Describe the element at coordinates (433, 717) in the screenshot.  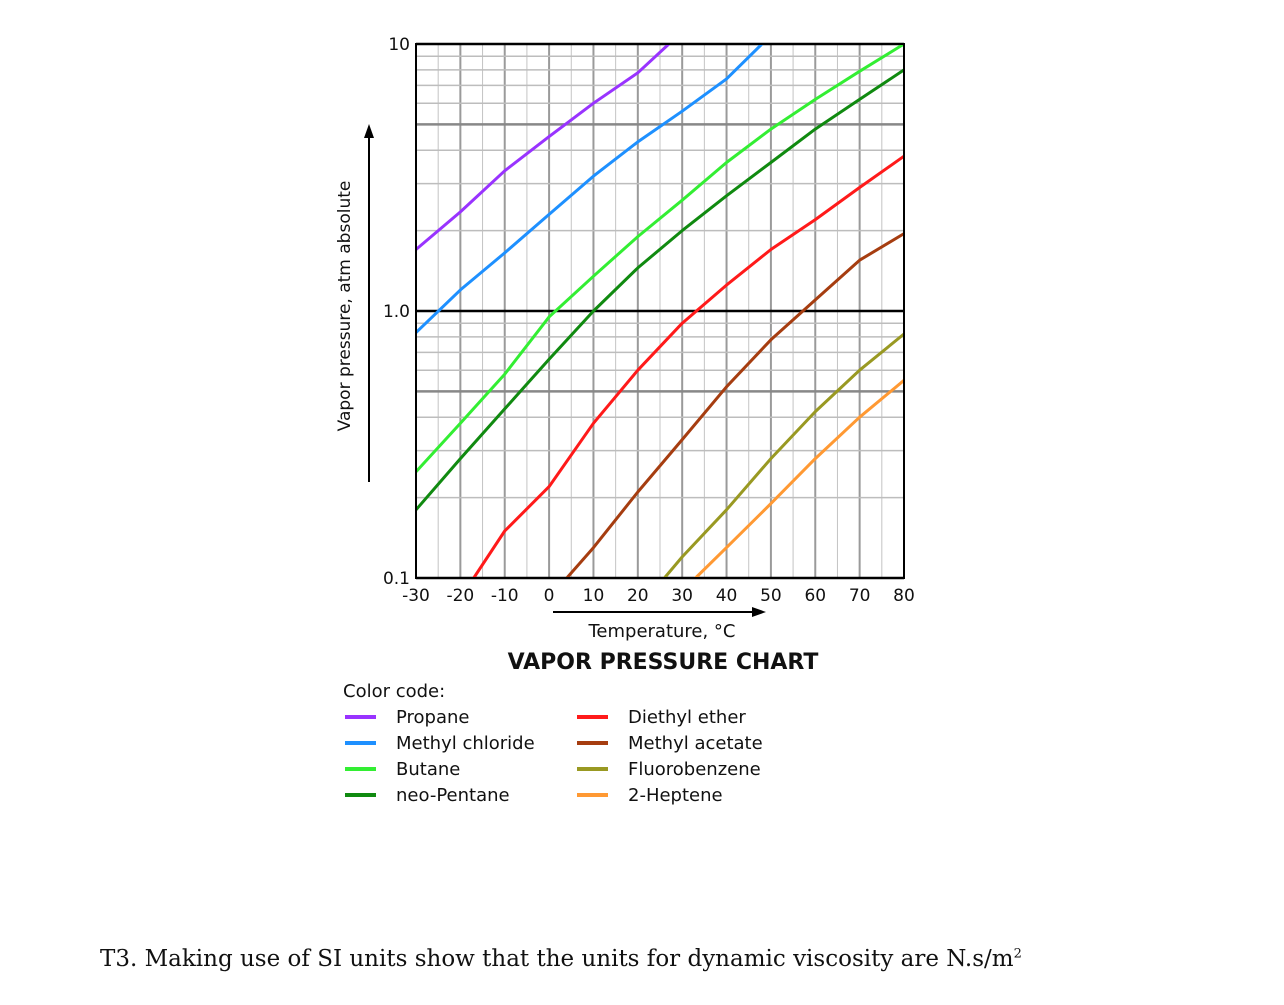
I see `legend-label: Propane` at that location.